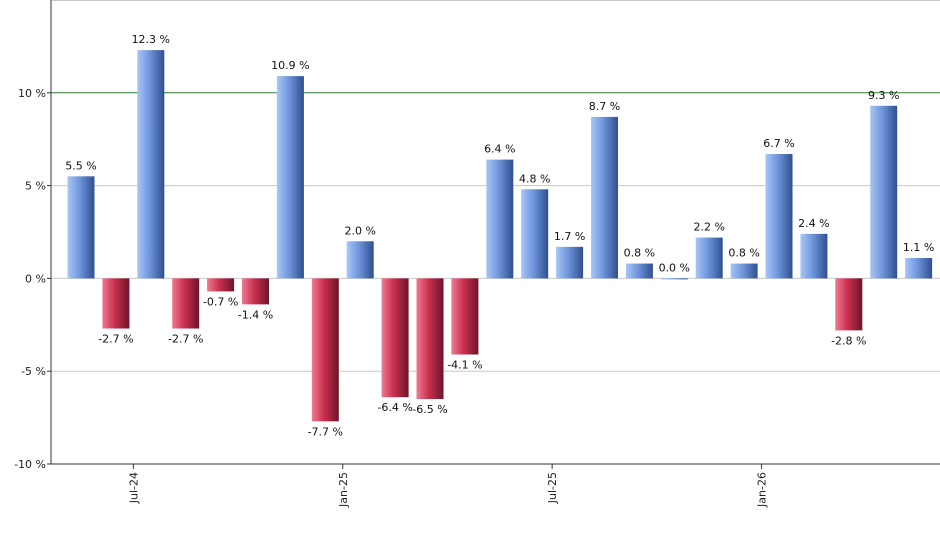 Image resolution: width=940 pixels, height=550 pixels. Describe the element at coordinates (762, 490) in the screenshot. I see `x-tick-label: Jan-26` at that location.